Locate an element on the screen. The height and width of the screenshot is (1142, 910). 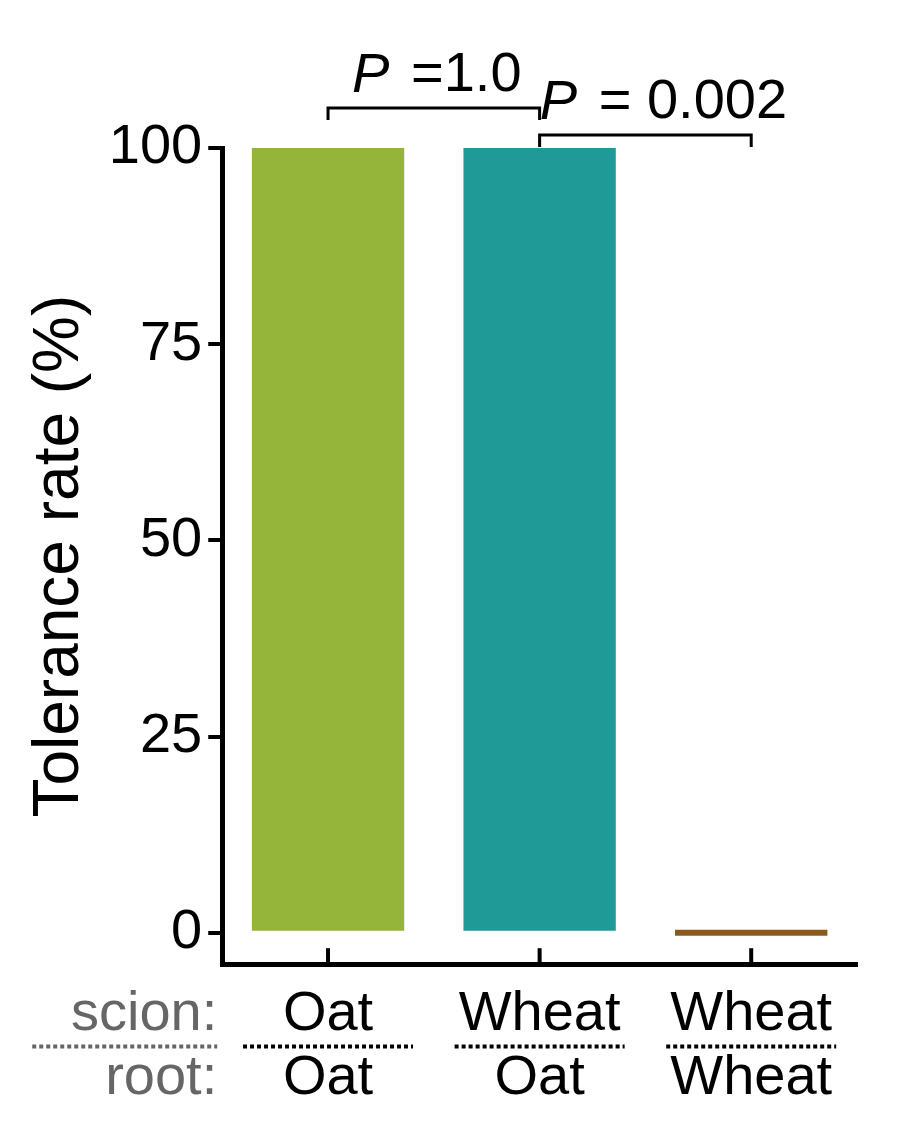
text: P = 0.002 is located at coordinates (663, 99).